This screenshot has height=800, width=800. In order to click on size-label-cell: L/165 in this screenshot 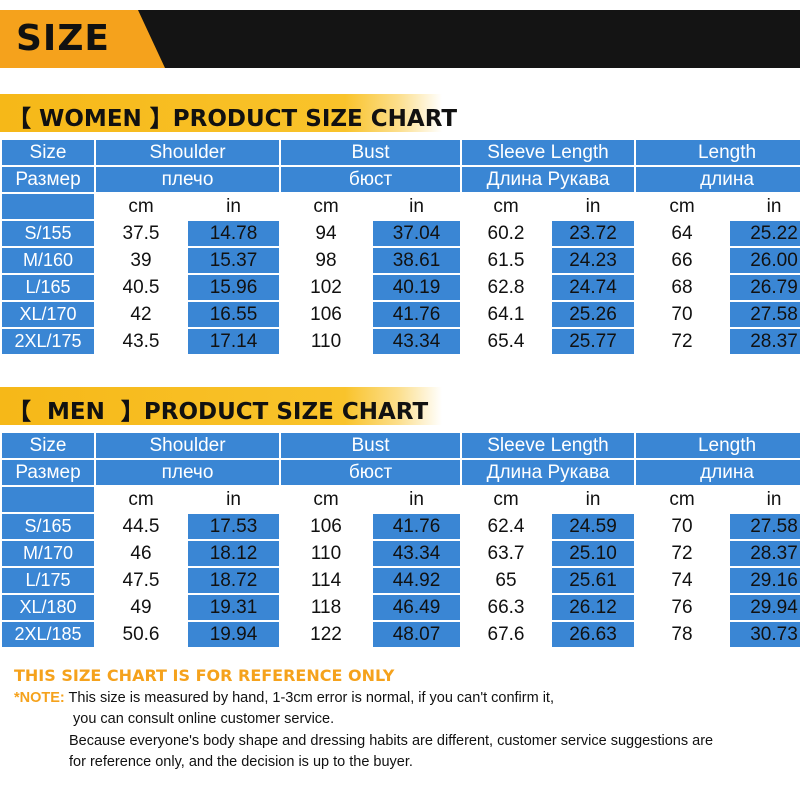, I will do `click(48, 287)`.